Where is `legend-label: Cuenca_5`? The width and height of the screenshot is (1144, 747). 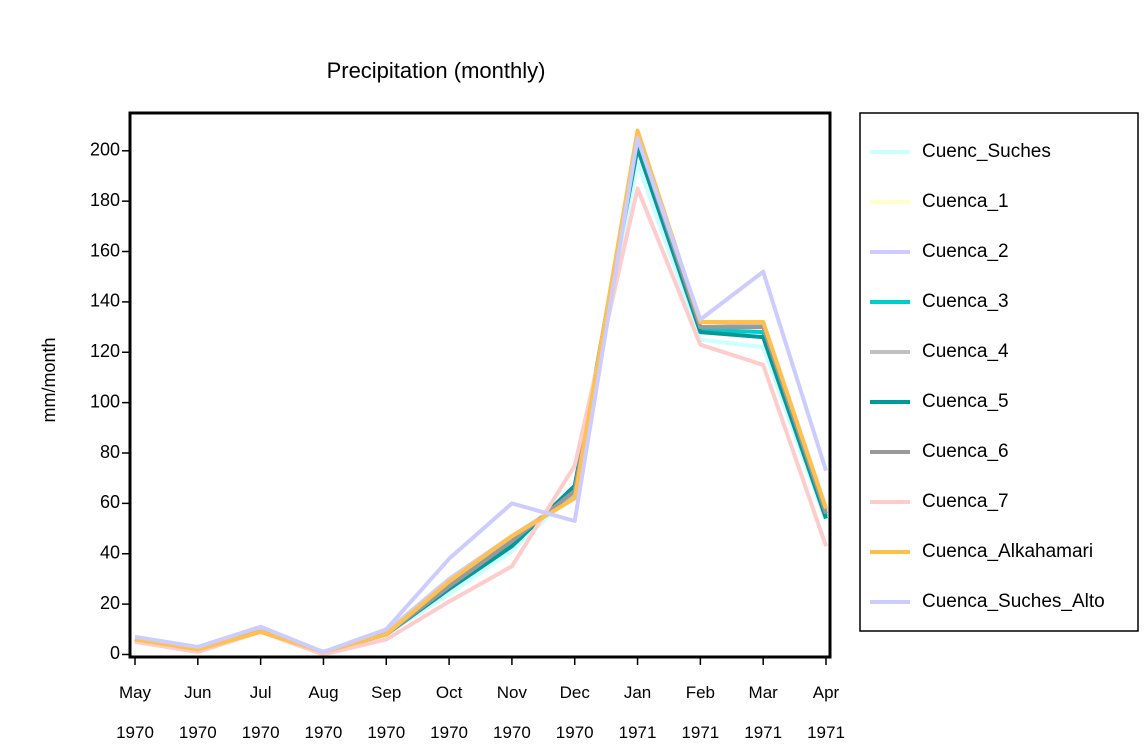 legend-label: Cuenca_5 is located at coordinates (965, 401).